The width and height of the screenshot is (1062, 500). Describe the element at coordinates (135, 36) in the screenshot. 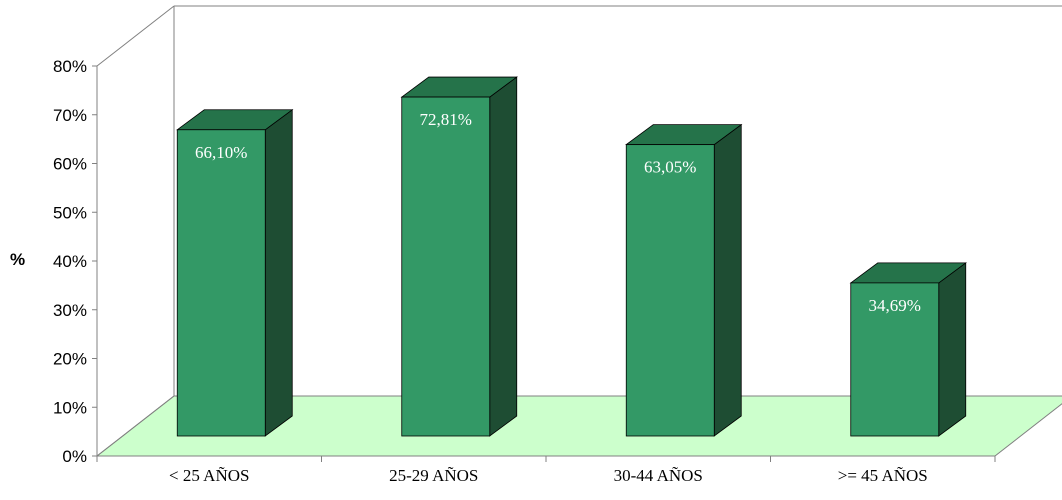

I see `side-wall-top-edge` at that location.